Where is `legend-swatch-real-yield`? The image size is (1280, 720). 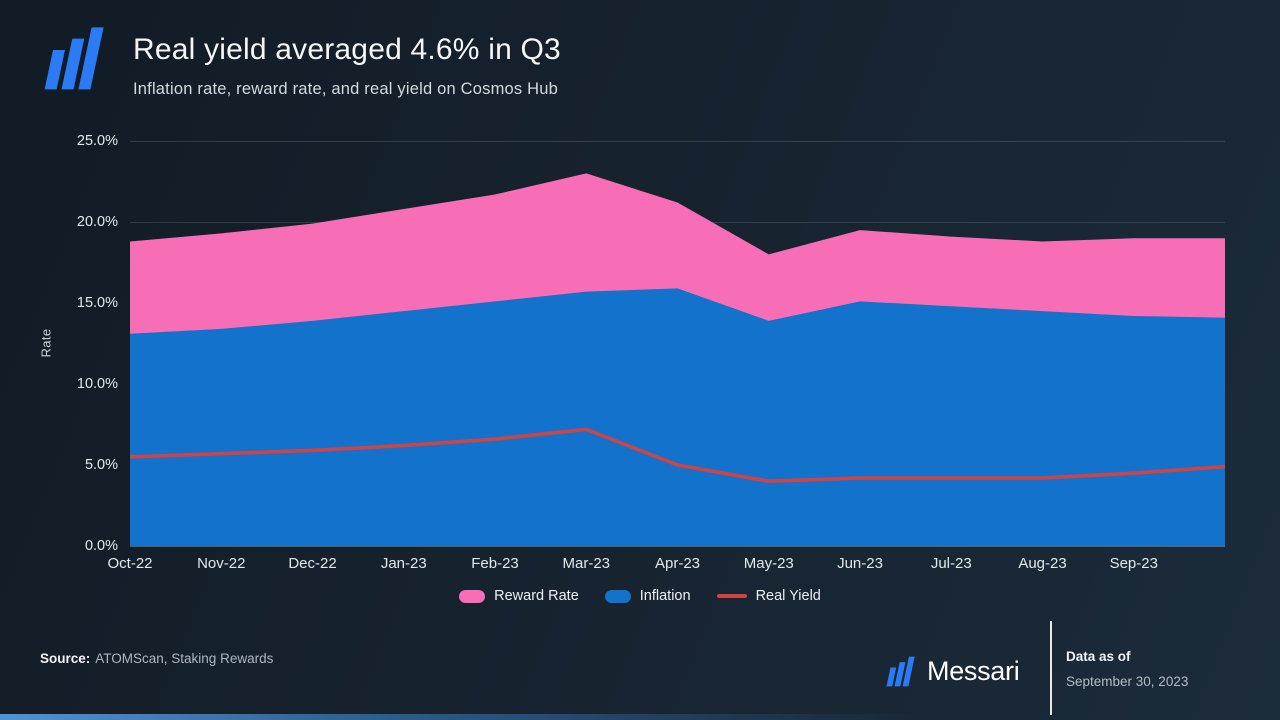
legend-swatch-real-yield is located at coordinates (731, 596).